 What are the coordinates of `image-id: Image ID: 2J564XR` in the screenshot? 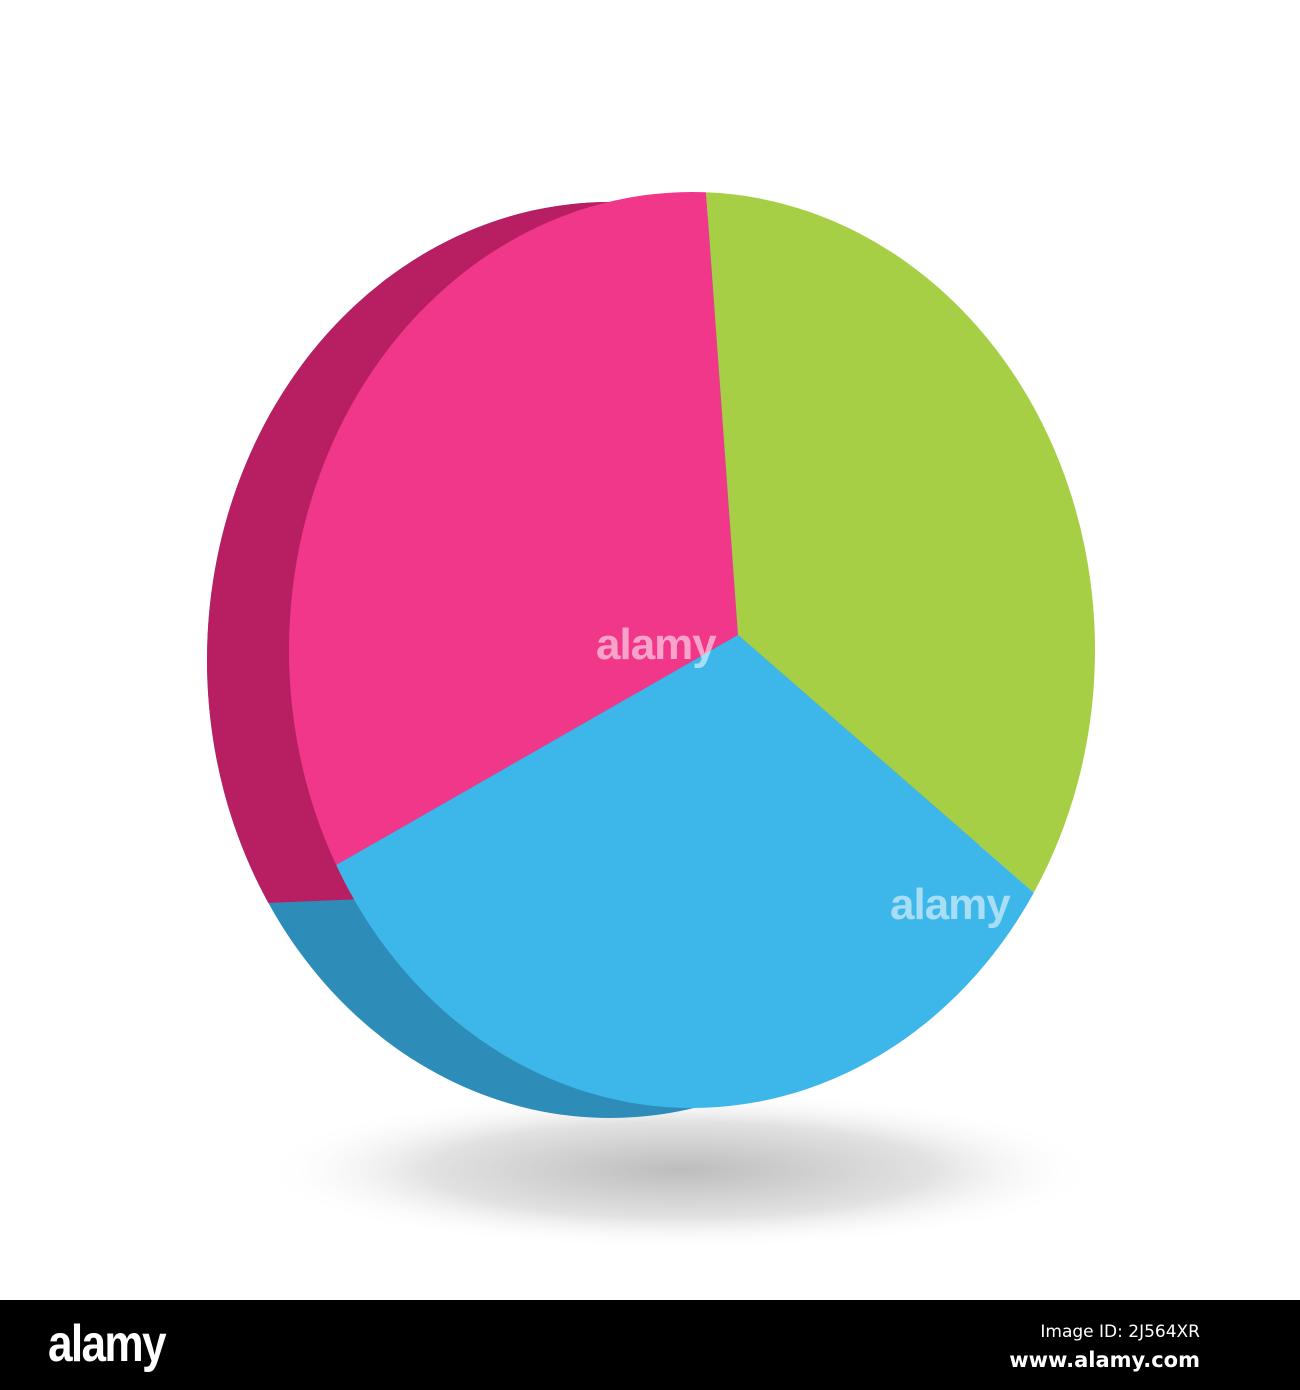 It's located at (1120, 1332).